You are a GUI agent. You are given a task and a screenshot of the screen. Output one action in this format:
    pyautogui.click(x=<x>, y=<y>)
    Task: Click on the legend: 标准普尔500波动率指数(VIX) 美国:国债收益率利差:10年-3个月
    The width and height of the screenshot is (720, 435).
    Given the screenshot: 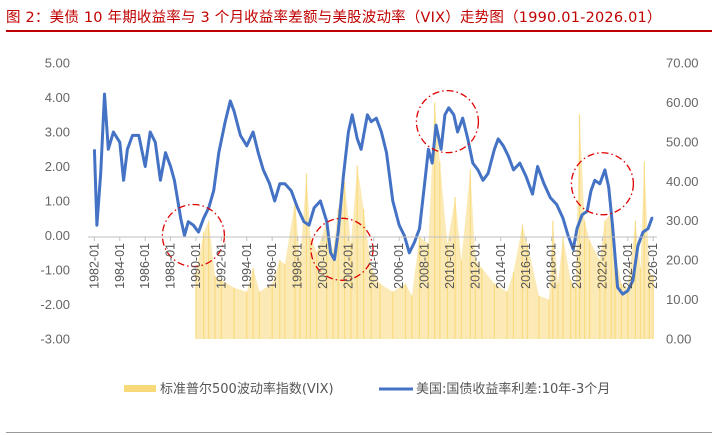 What is the action you would take?
    pyautogui.click(x=367, y=389)
    